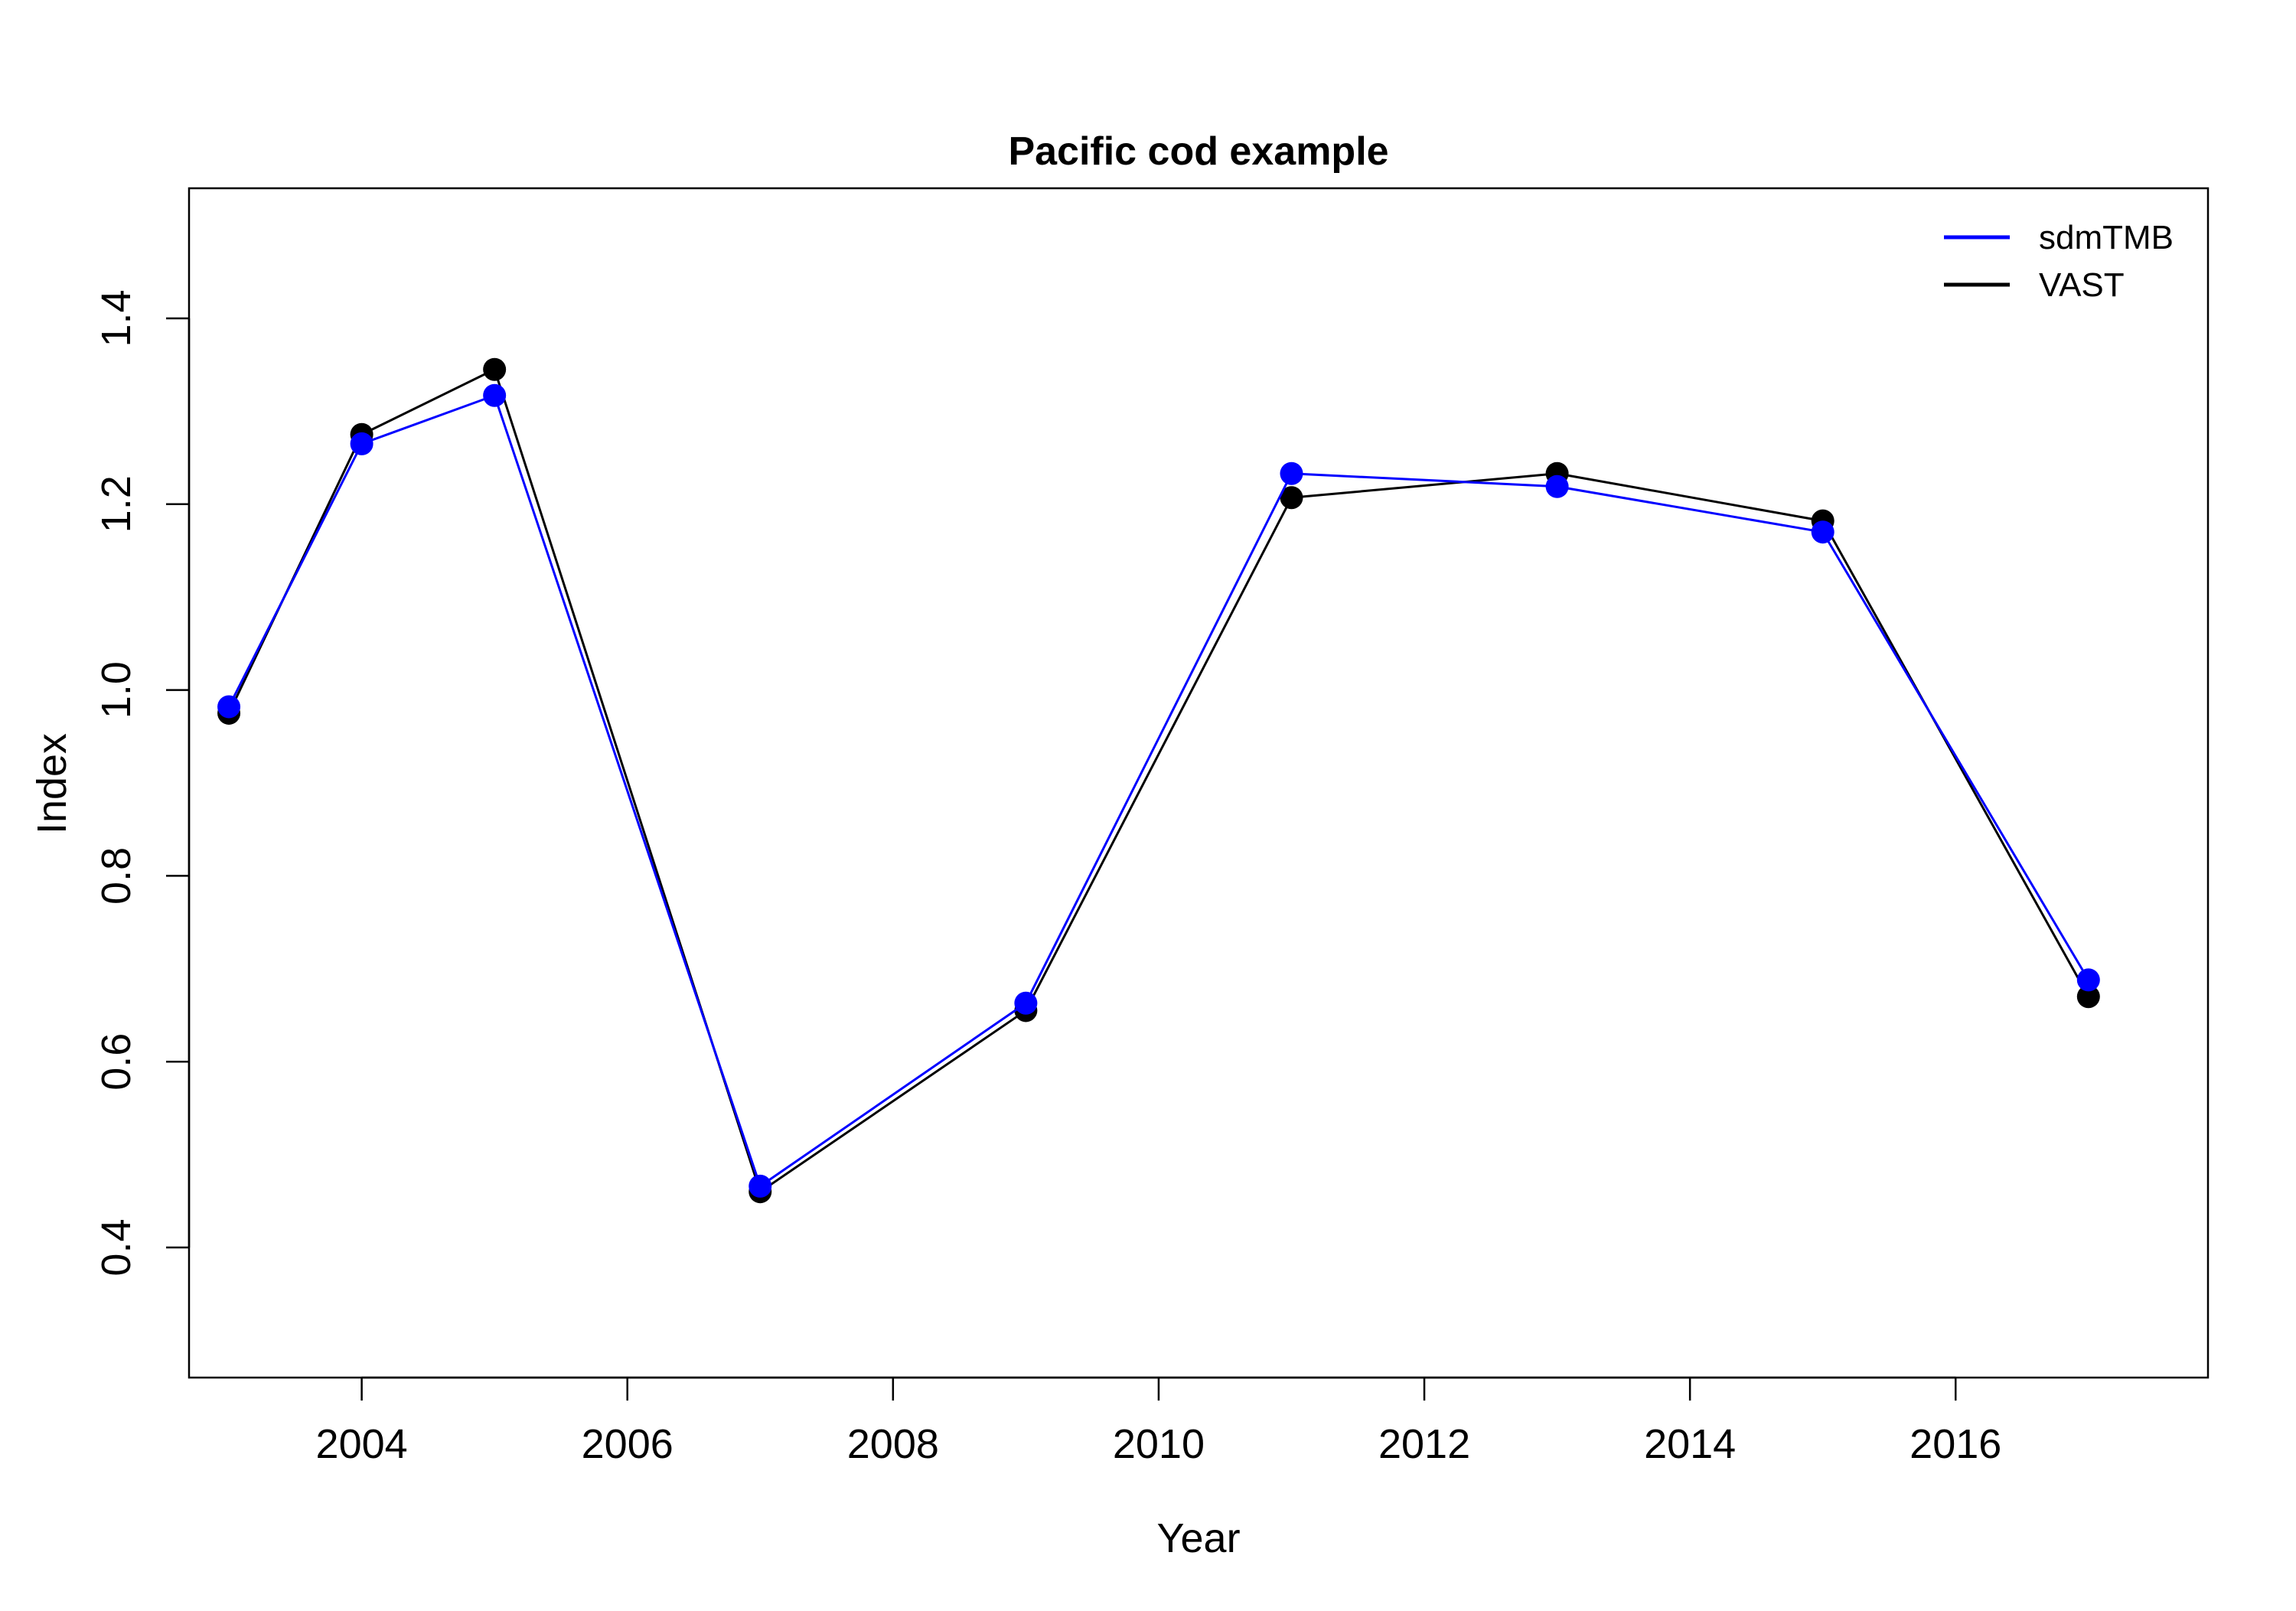  Describe the element at coordinates (142, 783) in the screenshot. I see `y-axis: 0.4 0.6 0.8 1.0 1.2 1.4` at that location.